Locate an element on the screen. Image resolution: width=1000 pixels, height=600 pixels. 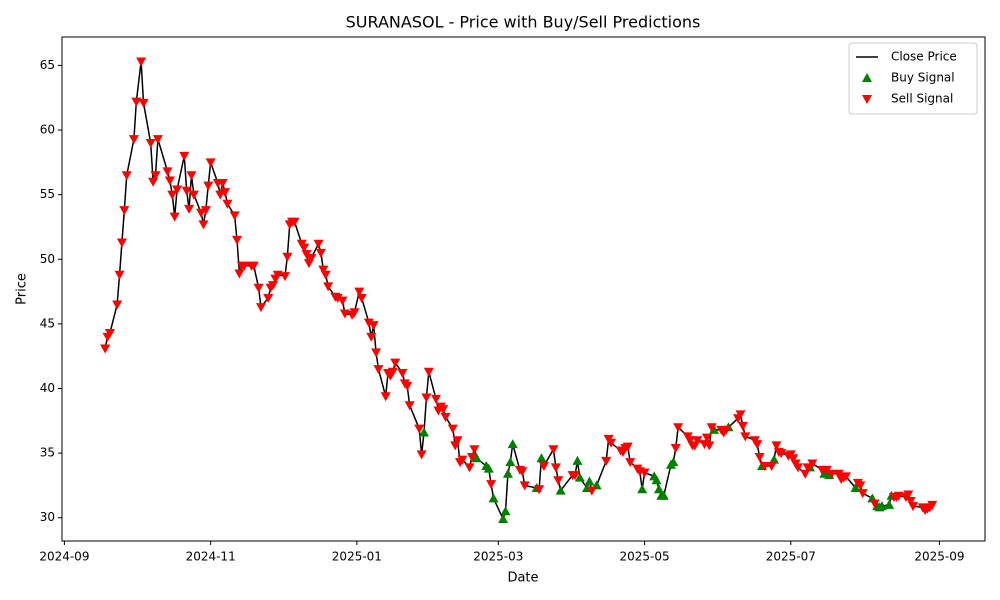
y-tick-label: 30 is located at coordinates (47, 517).